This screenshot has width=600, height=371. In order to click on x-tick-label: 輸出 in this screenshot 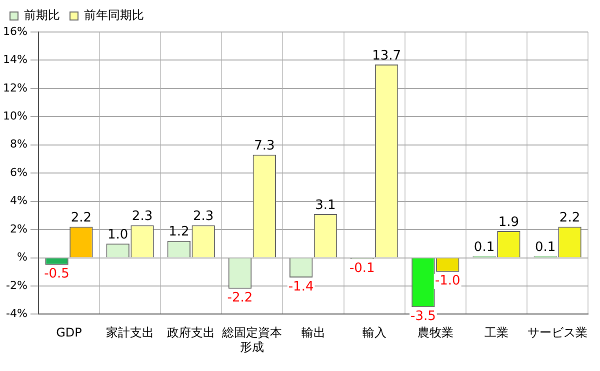, I will do `click(313, 333)`.